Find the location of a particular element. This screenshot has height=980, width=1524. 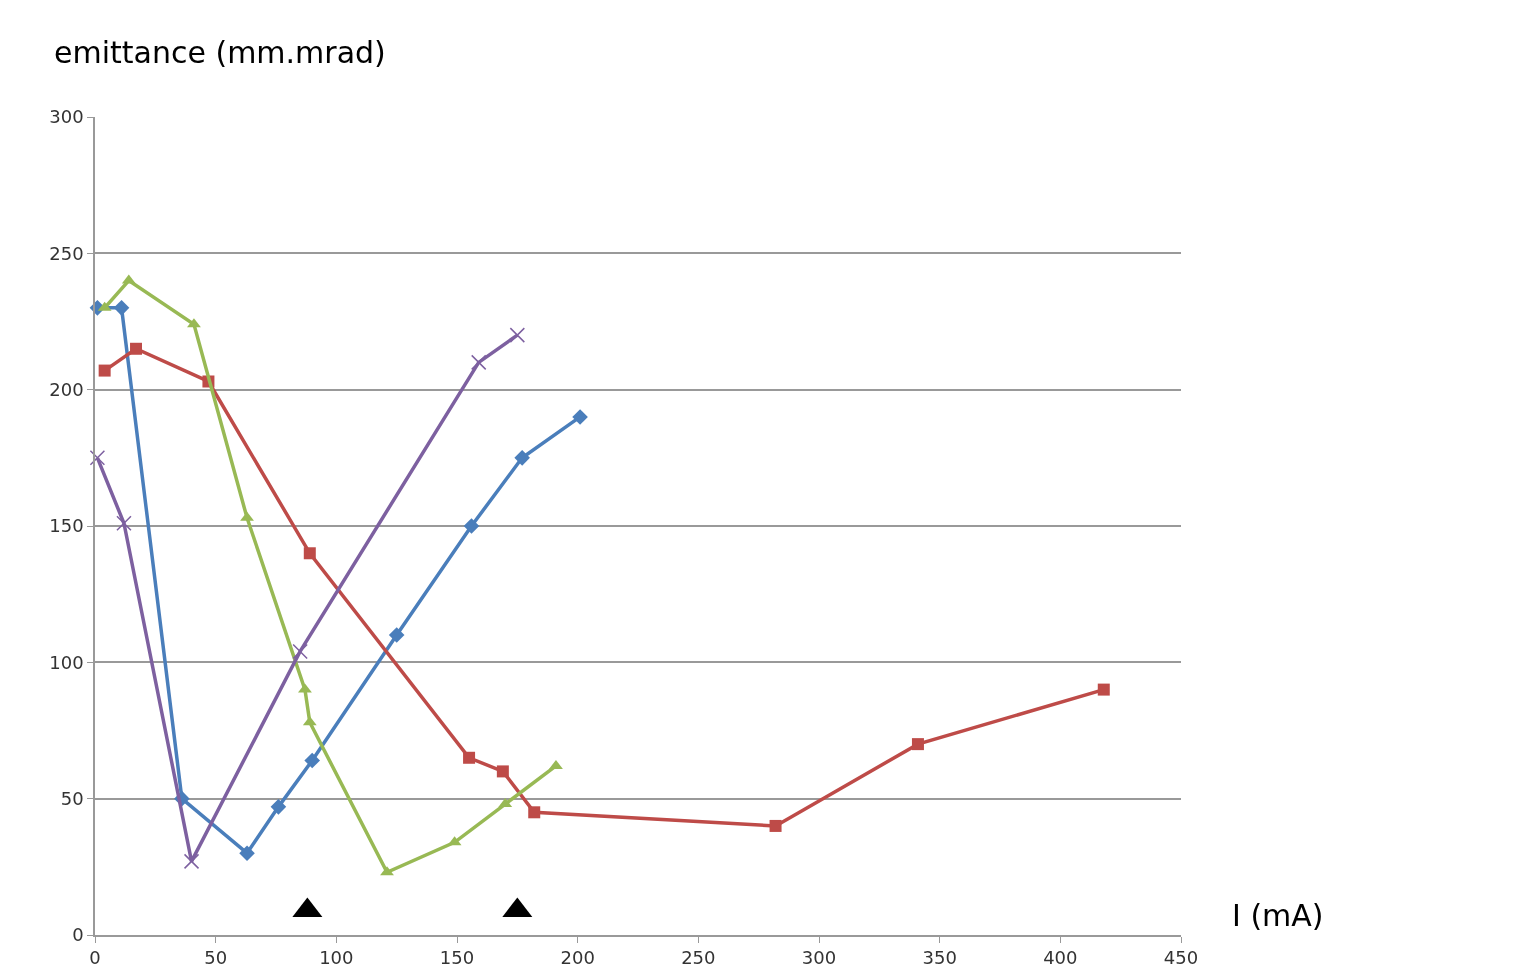

x-tick-label: 0 is located at coordinates (95, 958).